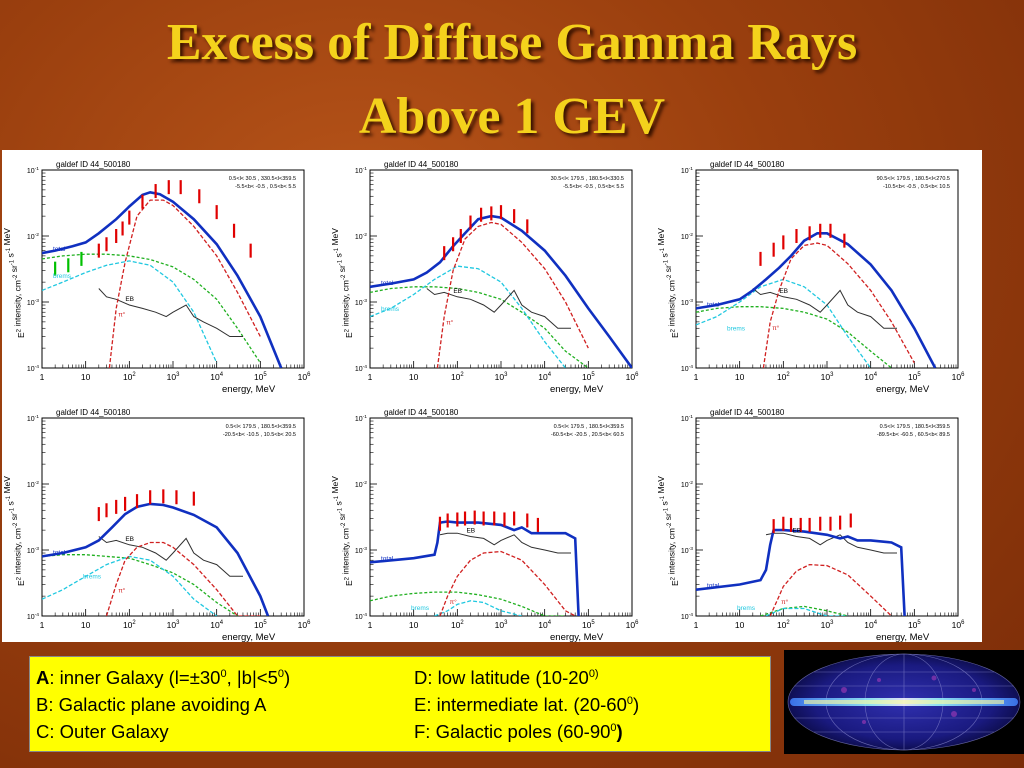  I want to click on legend-item-f: F: Galactic poles (60-900), so click(518, 732).